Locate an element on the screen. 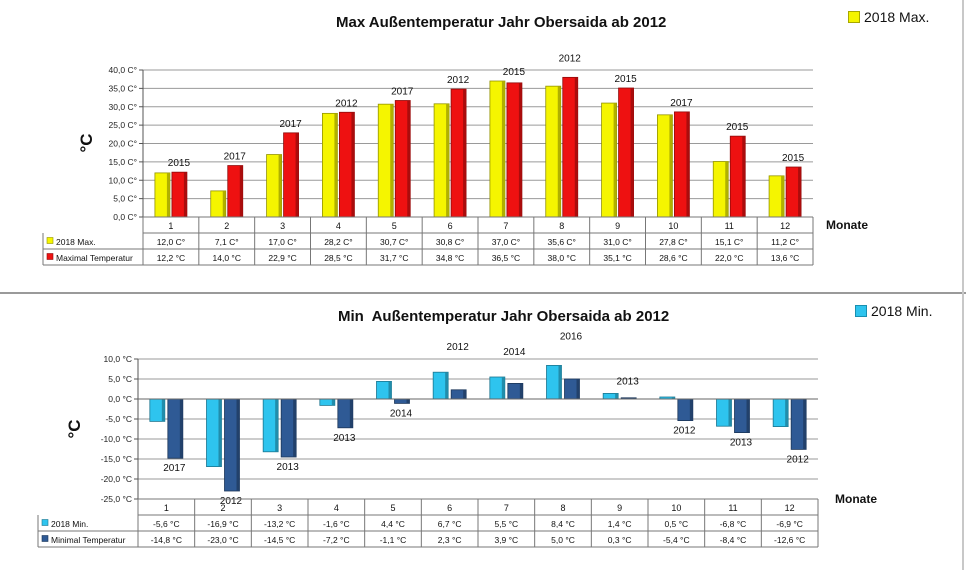 This screenshot has width=966, height=570. y-tick-label: 0,0 °C is located at coordinates (120, 399).